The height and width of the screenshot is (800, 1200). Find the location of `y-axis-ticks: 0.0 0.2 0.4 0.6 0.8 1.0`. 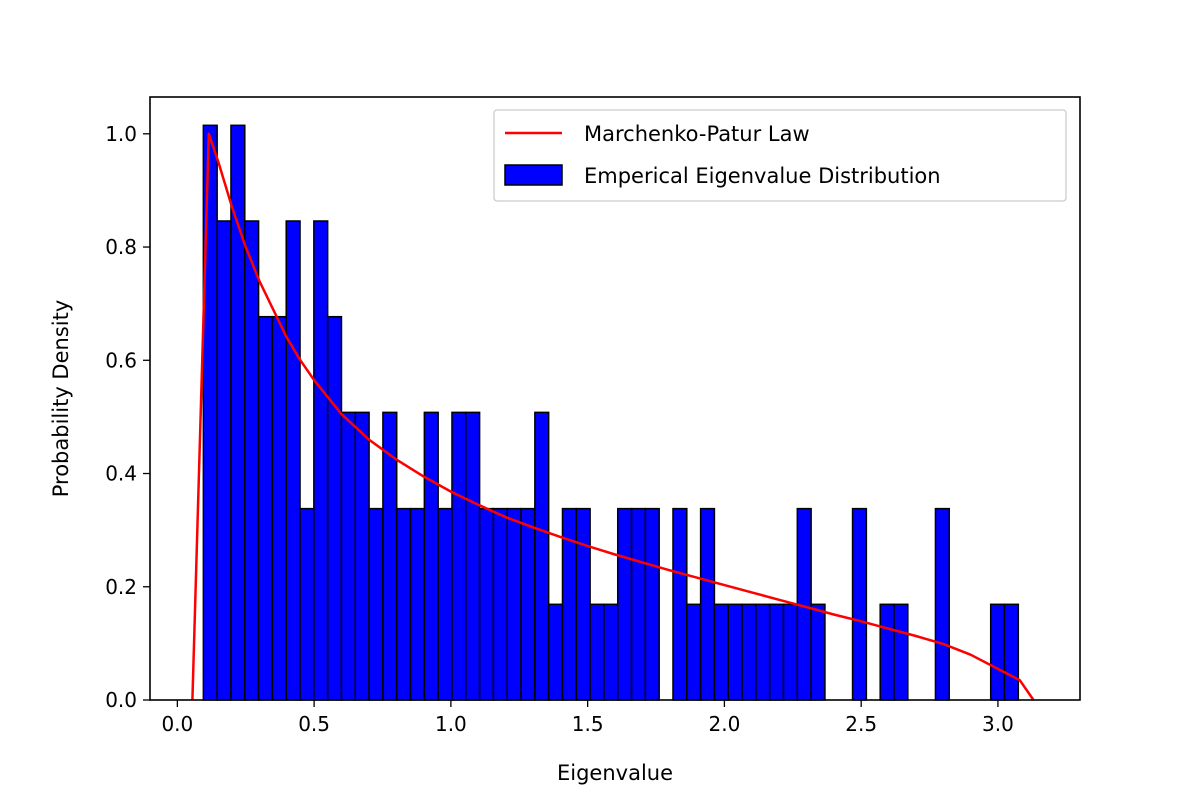

y-axis-ticks: 0.0 0.2 0.4 0.6 0.8 1.0 is located at coordinates (127, 417).